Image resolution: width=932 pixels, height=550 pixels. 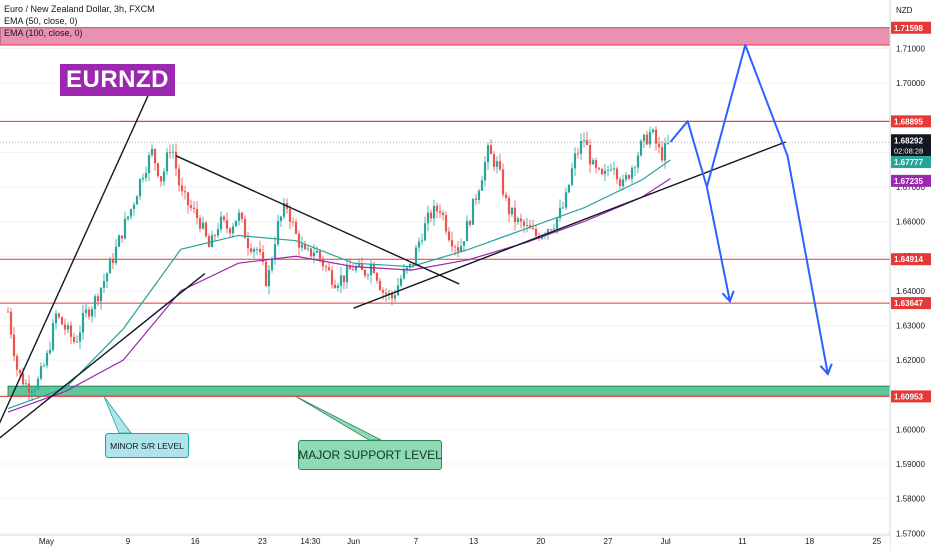 I want to click on x-tick-label: Jul, so click(x=665, y=541).